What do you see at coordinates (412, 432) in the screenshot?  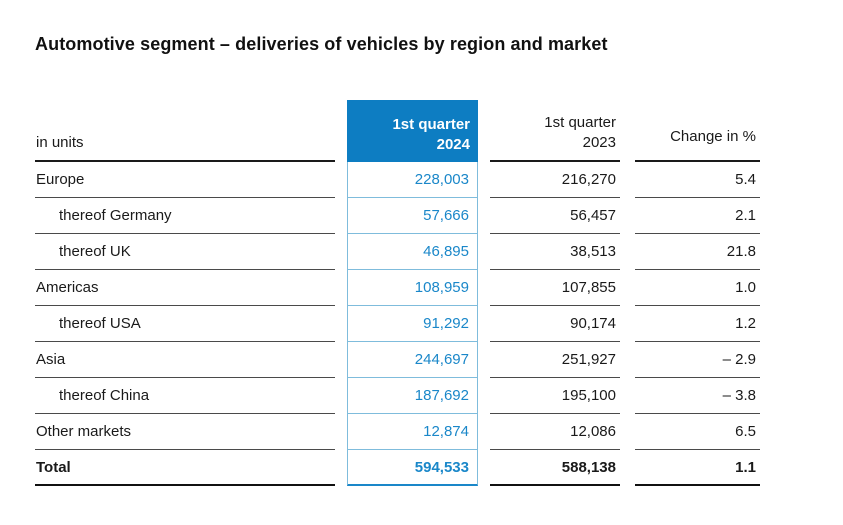 I see `value-q1-2024: 12,874` at bounding box center [412, 432].